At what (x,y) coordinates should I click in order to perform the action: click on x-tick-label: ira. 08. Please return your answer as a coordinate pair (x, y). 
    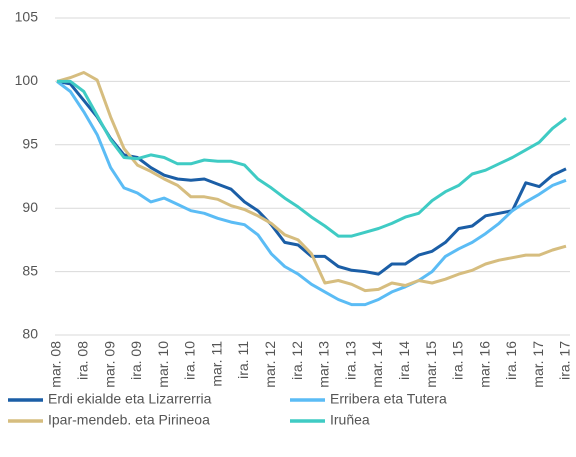
    Looking at the image, I should click on (82, 360).